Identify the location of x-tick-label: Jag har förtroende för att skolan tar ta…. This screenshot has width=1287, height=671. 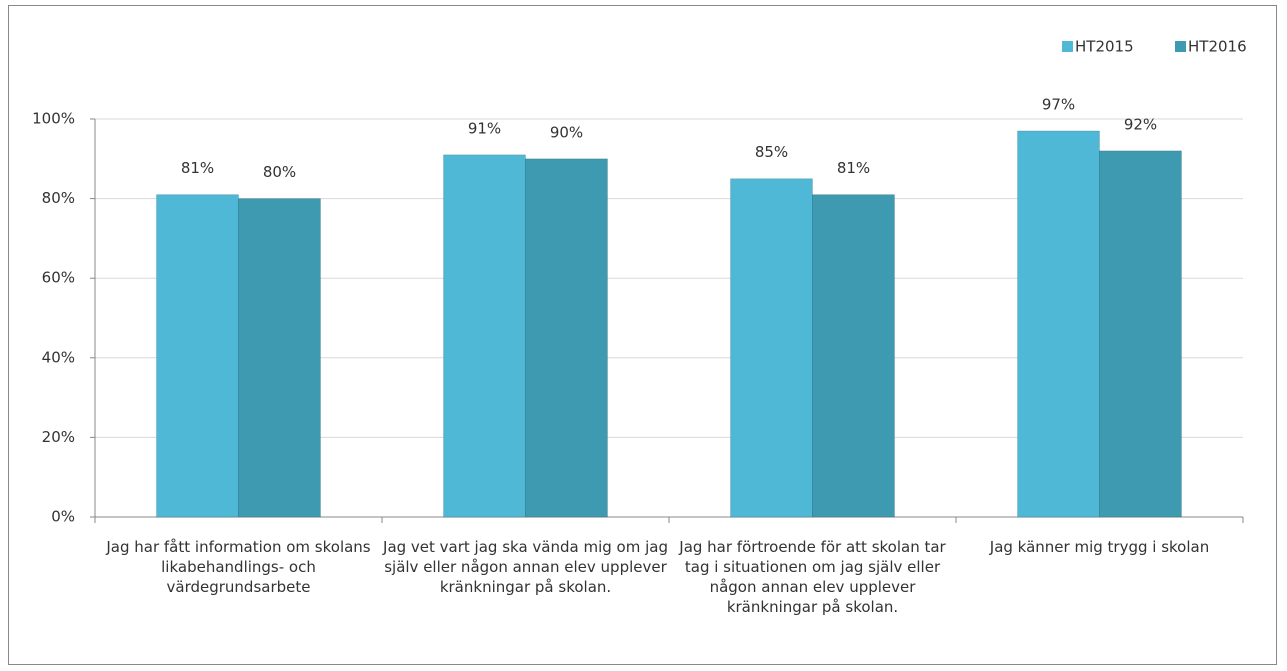
(812, 577).